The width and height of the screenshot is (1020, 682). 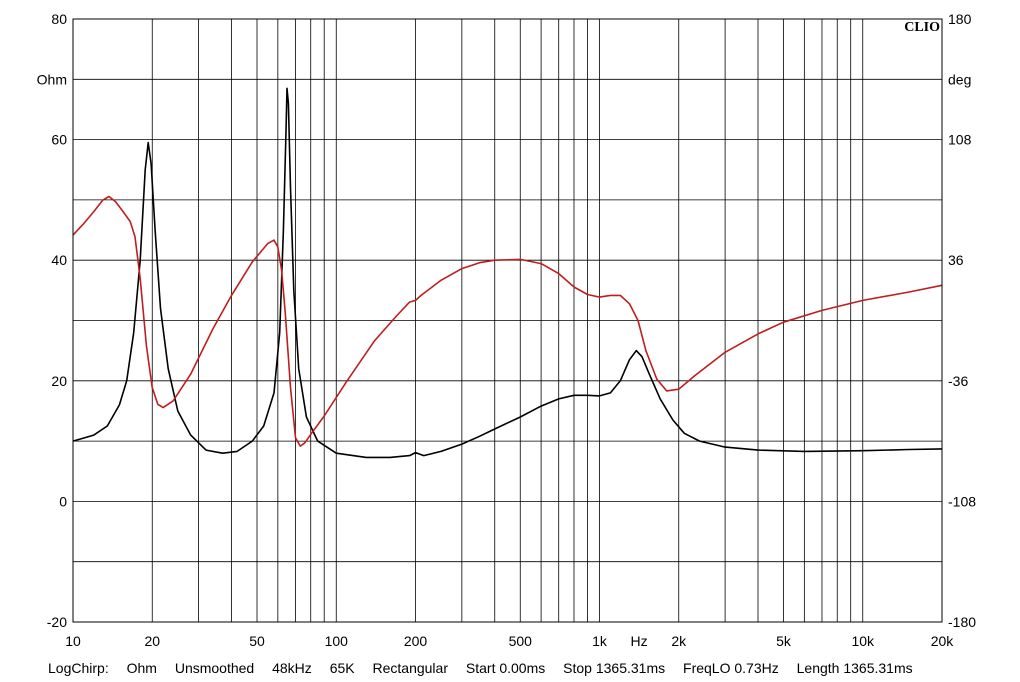 I want to click on footer-fft-size: 65K, so click(x=342, y=668).